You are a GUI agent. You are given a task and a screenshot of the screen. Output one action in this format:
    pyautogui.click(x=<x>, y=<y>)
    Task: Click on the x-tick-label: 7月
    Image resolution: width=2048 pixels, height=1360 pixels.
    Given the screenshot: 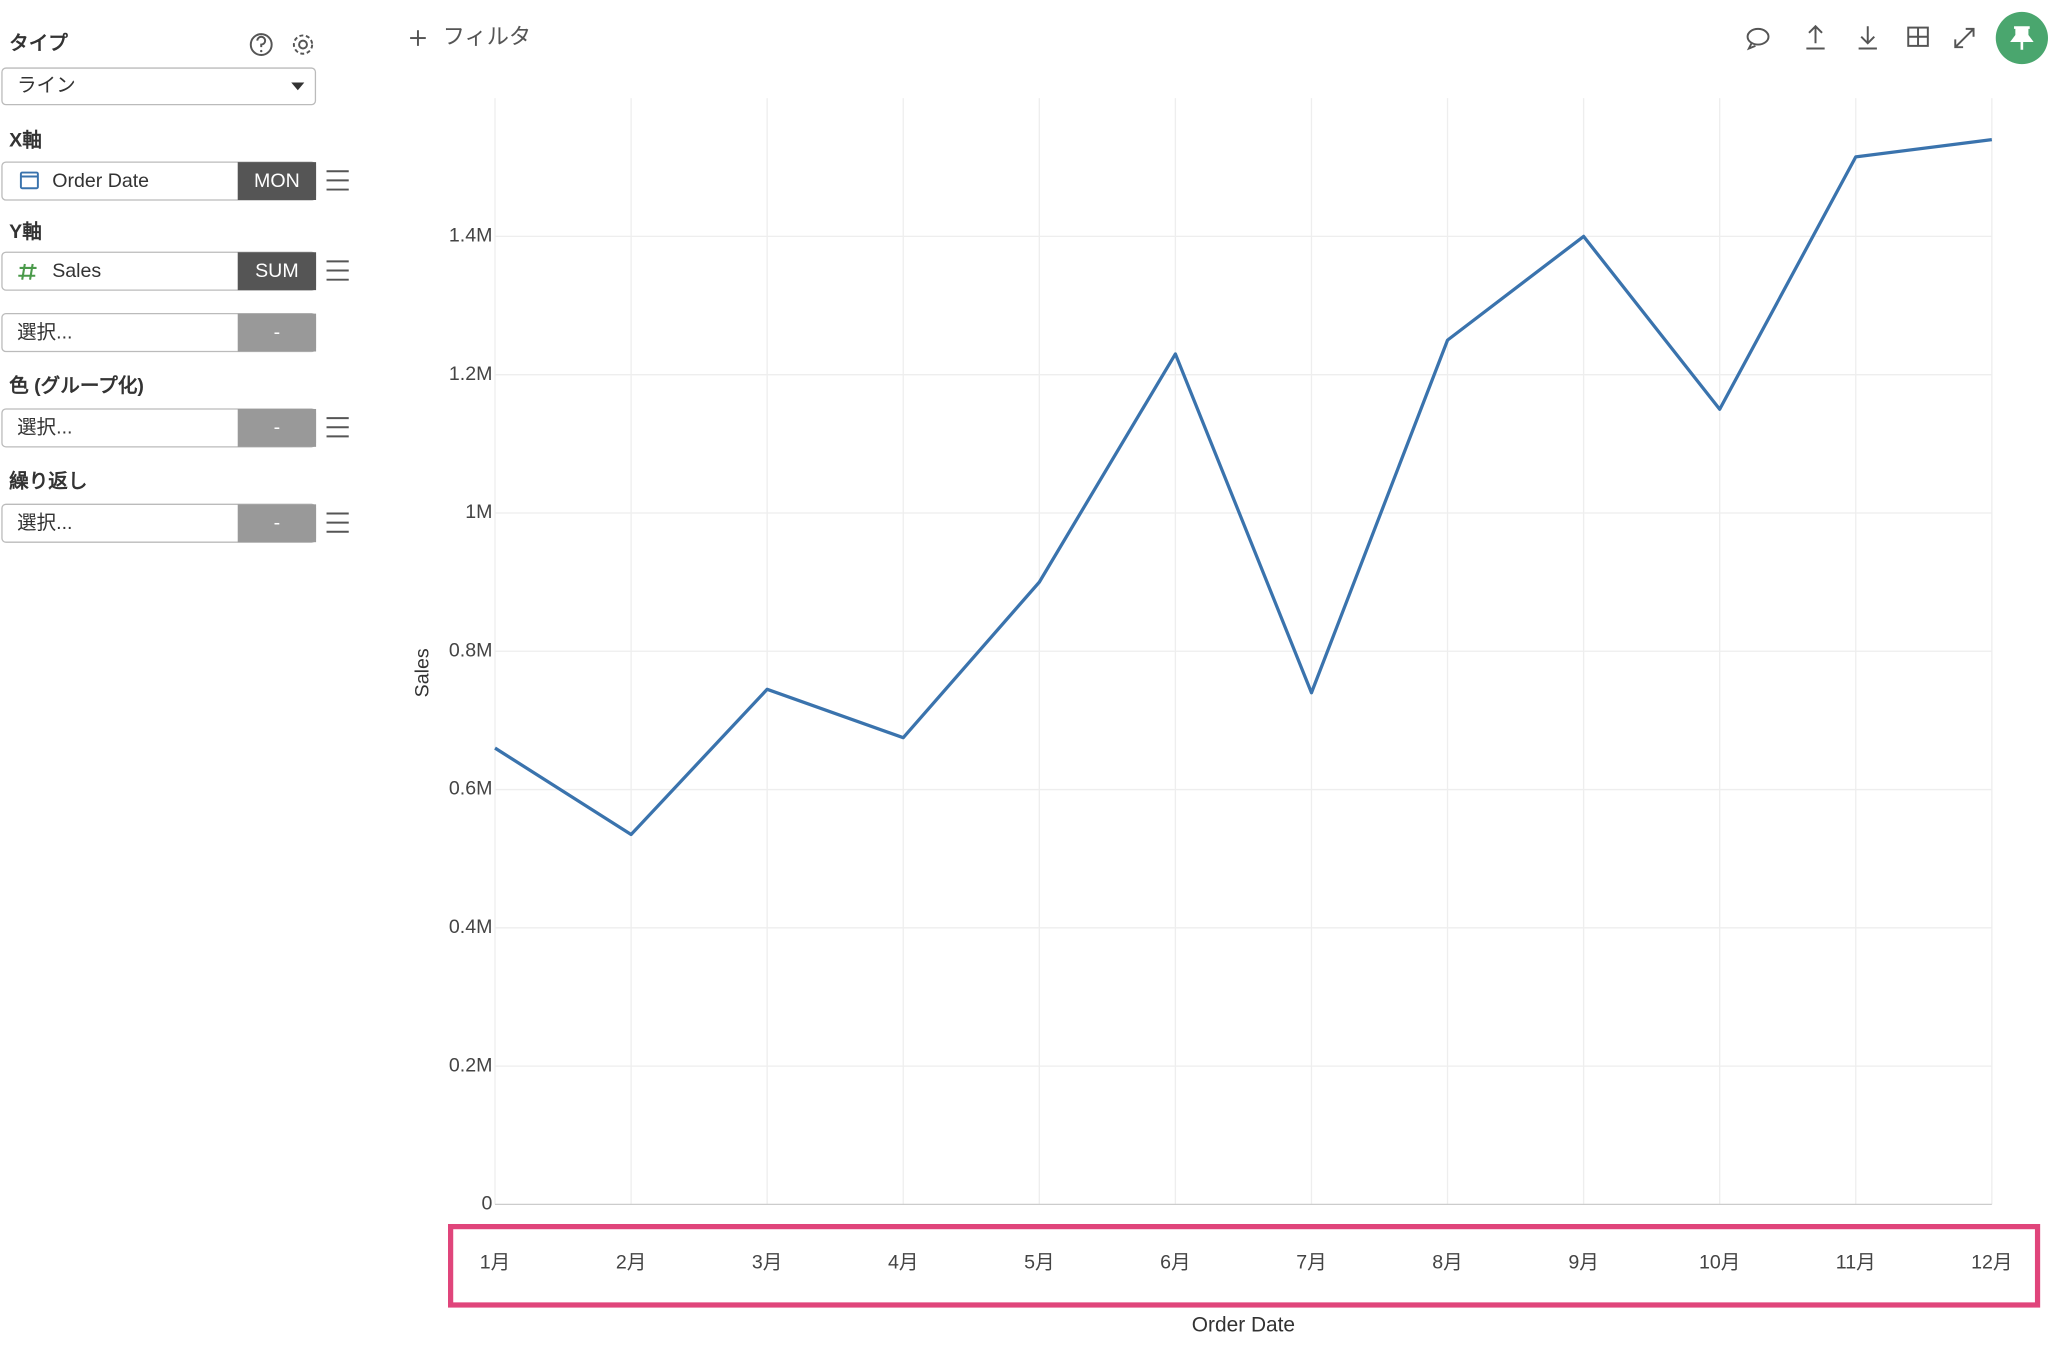 What is the action you would take?
    pyautogui.click(x=1311, y=1262)
    